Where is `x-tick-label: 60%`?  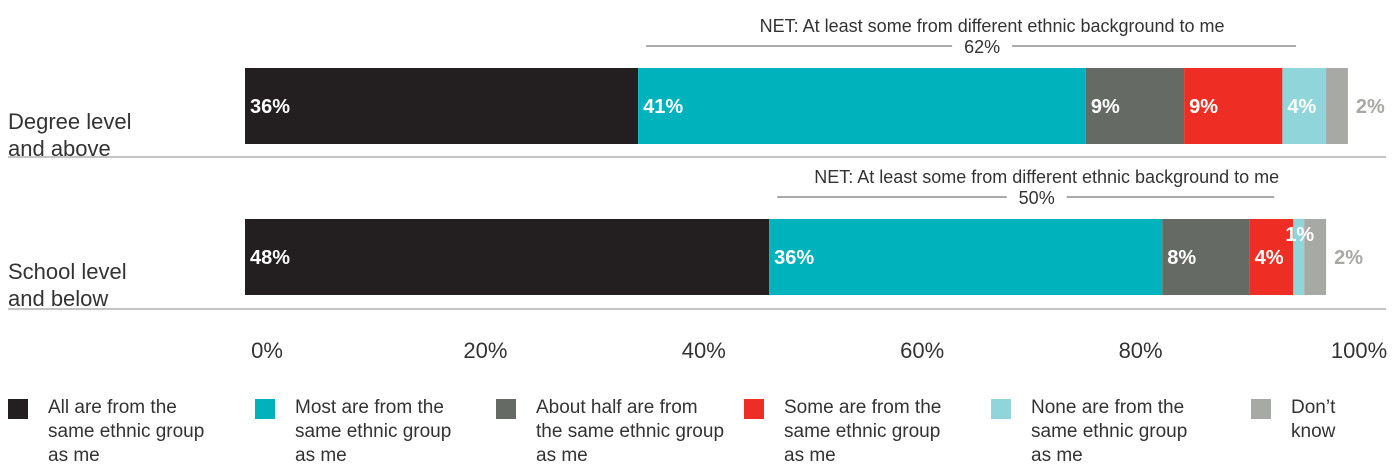 x-tick-label: 60% is located at coordinates (922, 350).